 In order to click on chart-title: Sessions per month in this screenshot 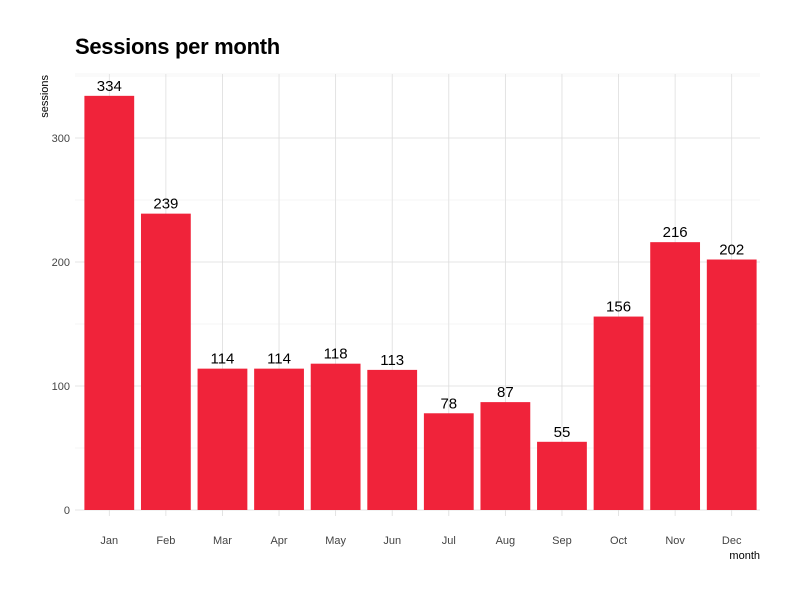, I will do `click(177, 46)`.